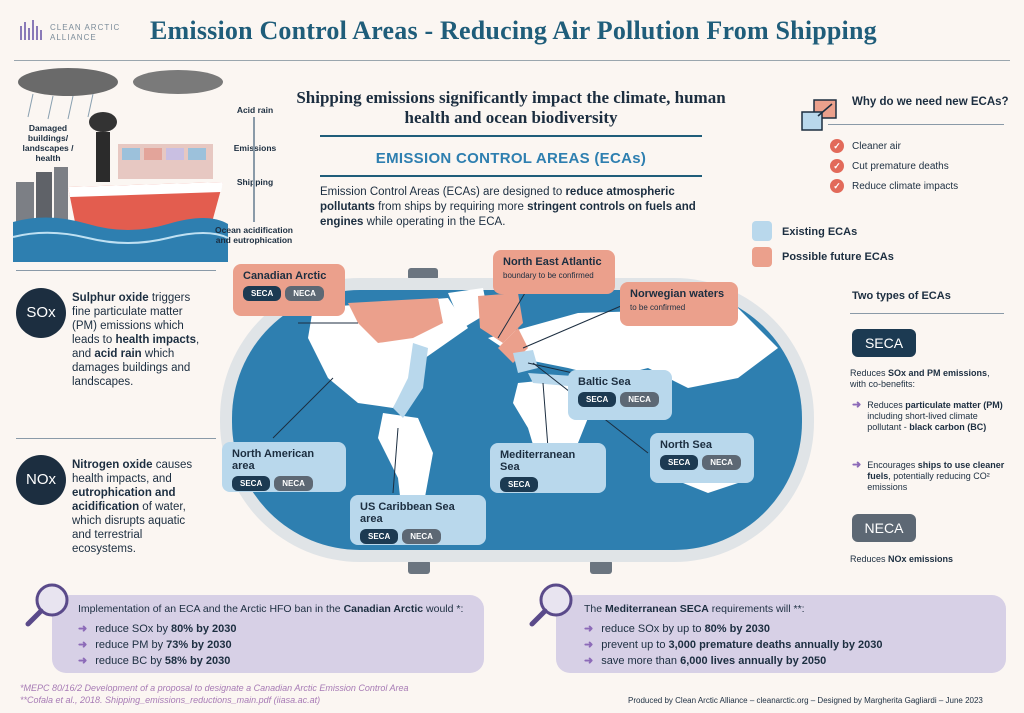 This screenshot has width=1024, height=713. I want to click on label-ocean: Ocean acidification and eutrophication, so click(254, 235).